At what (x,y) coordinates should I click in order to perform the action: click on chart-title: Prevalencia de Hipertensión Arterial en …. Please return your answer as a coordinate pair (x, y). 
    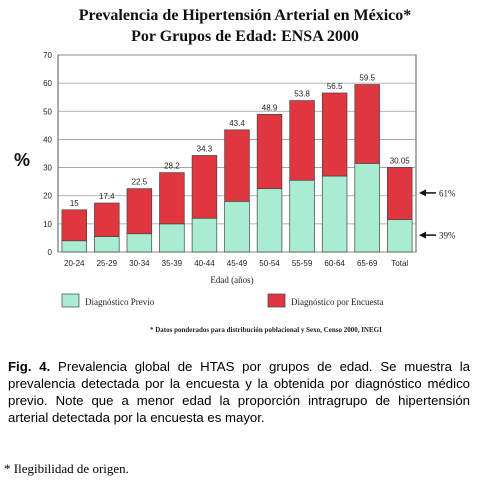
    Looking at the image, I should click on (245, 15).